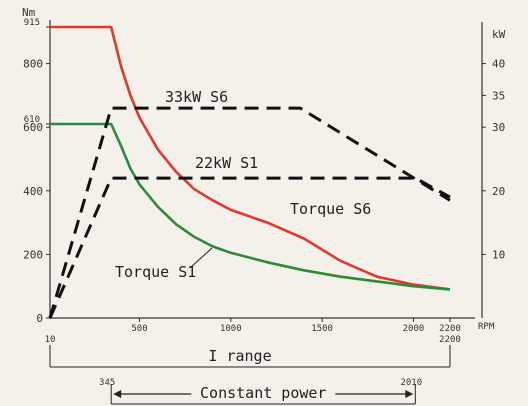 The image size is (528, 406). I want to click on ranges-layer: 10 2200 I range 345 2010 Constant power, so click(253, 370).